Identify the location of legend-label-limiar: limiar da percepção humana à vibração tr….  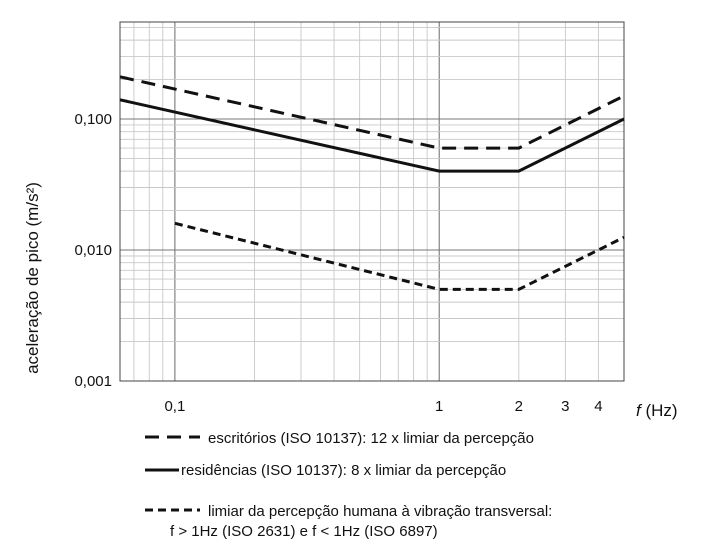
(380, 511).